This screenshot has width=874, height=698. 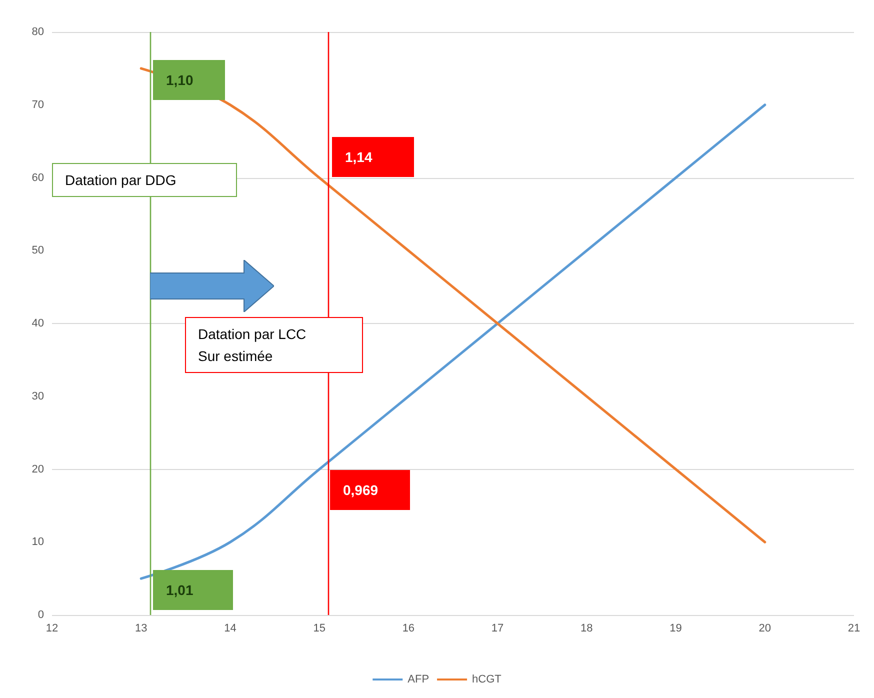 What do you see at coordinates (144, 180) in the screenshot?
I see `text-box: Datation par DDG` at bounding box center [144, 180].